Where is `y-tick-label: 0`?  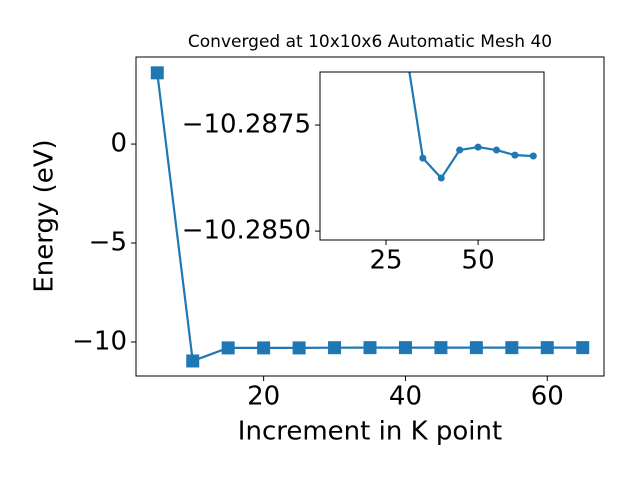 y-tick-label: 0 is located at coordinates (118, 144).